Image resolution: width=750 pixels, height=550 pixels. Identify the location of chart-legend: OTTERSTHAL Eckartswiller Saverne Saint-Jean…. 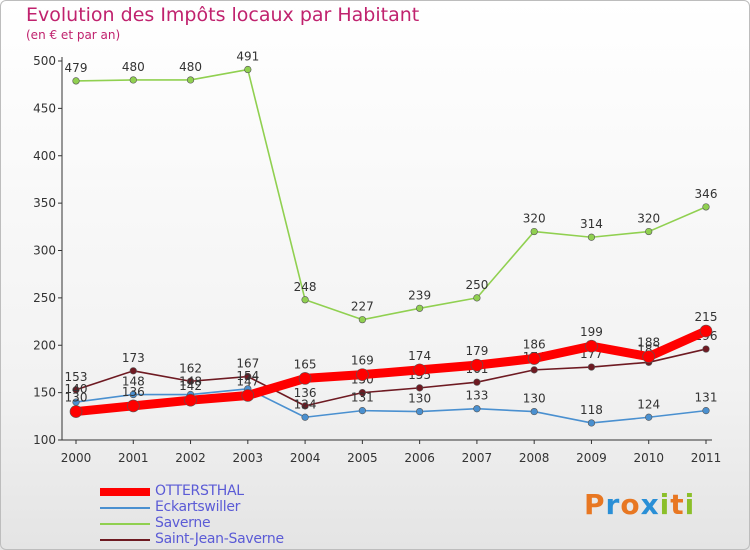
(230, 515).